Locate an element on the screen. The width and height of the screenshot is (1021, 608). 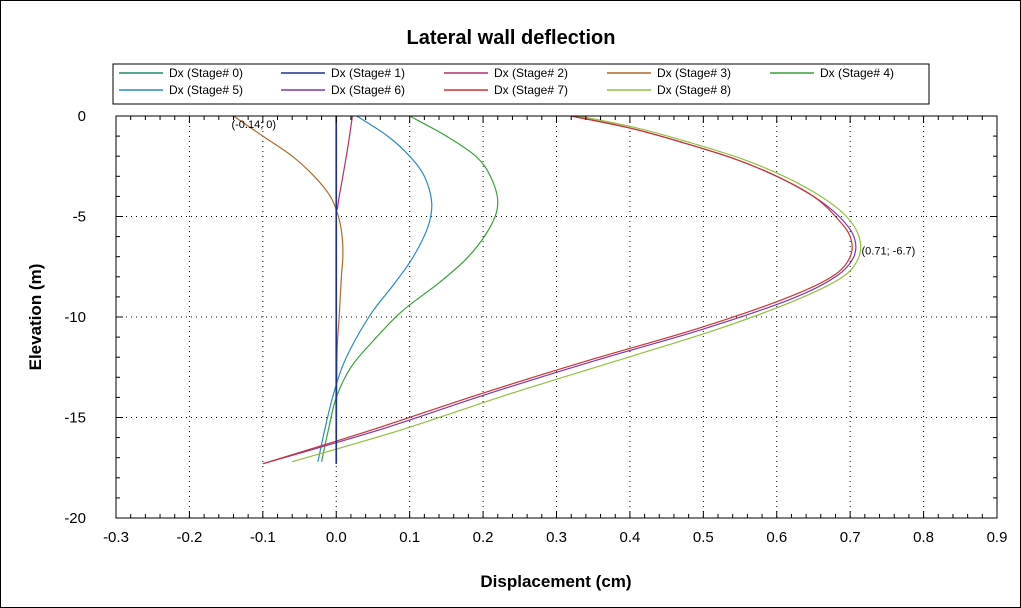
legend-box is located at coordinates (521, 84).